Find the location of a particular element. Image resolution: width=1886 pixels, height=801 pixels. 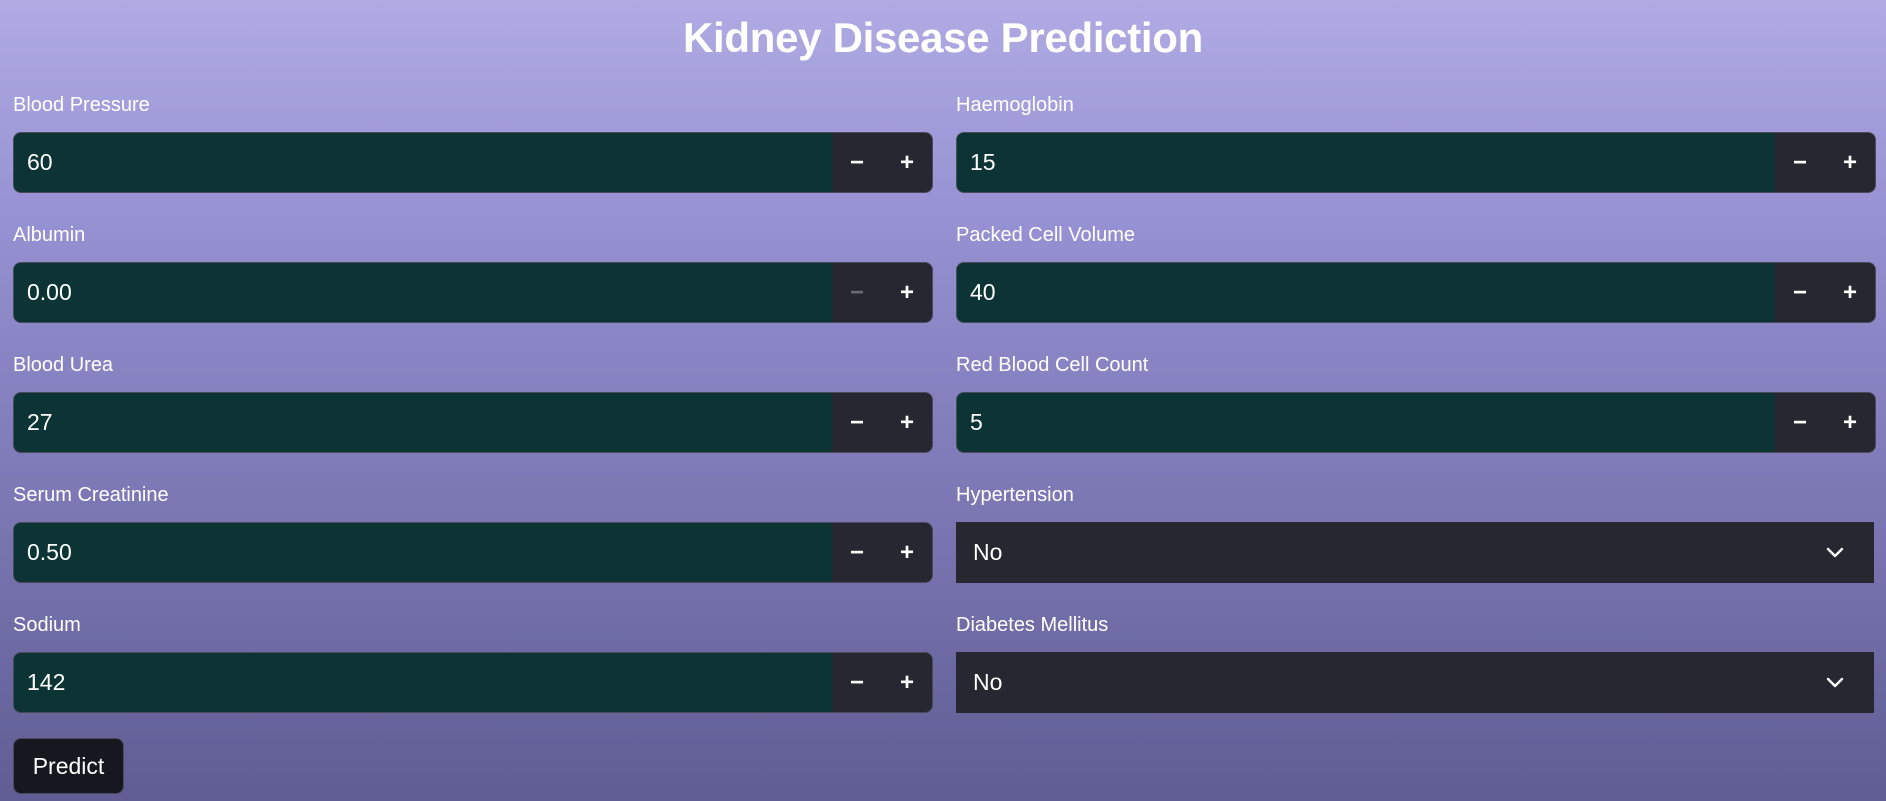

haemoglobin-label: Haemoglobin is located at coordinates (1015, 105).